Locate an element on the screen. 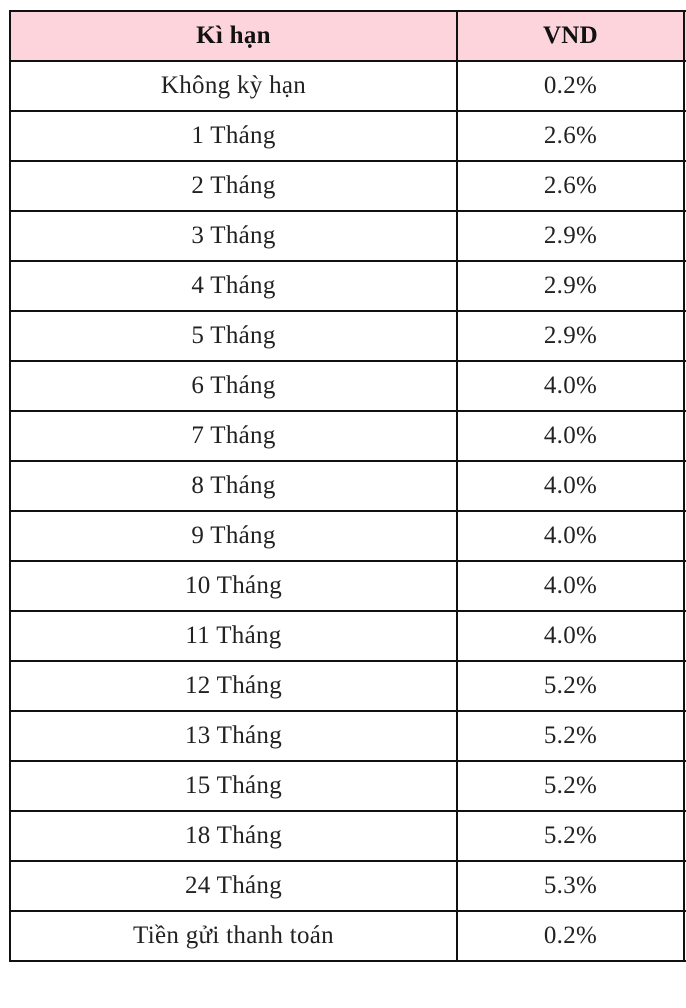 This screenshot has width=686, height=1008. table-row: 1 Tháng 2.6% is located at coordinates (347, 136).